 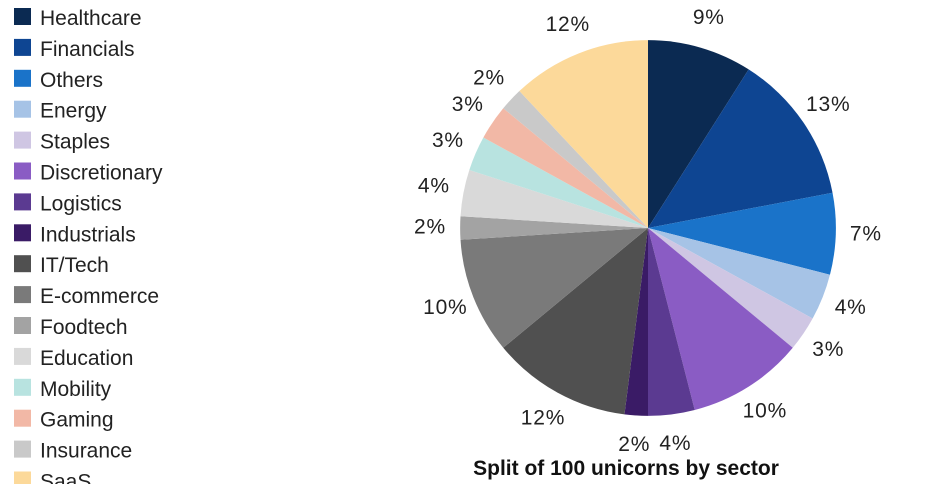 I want to click on pie-slice-staples, so click(x=730, y=287).